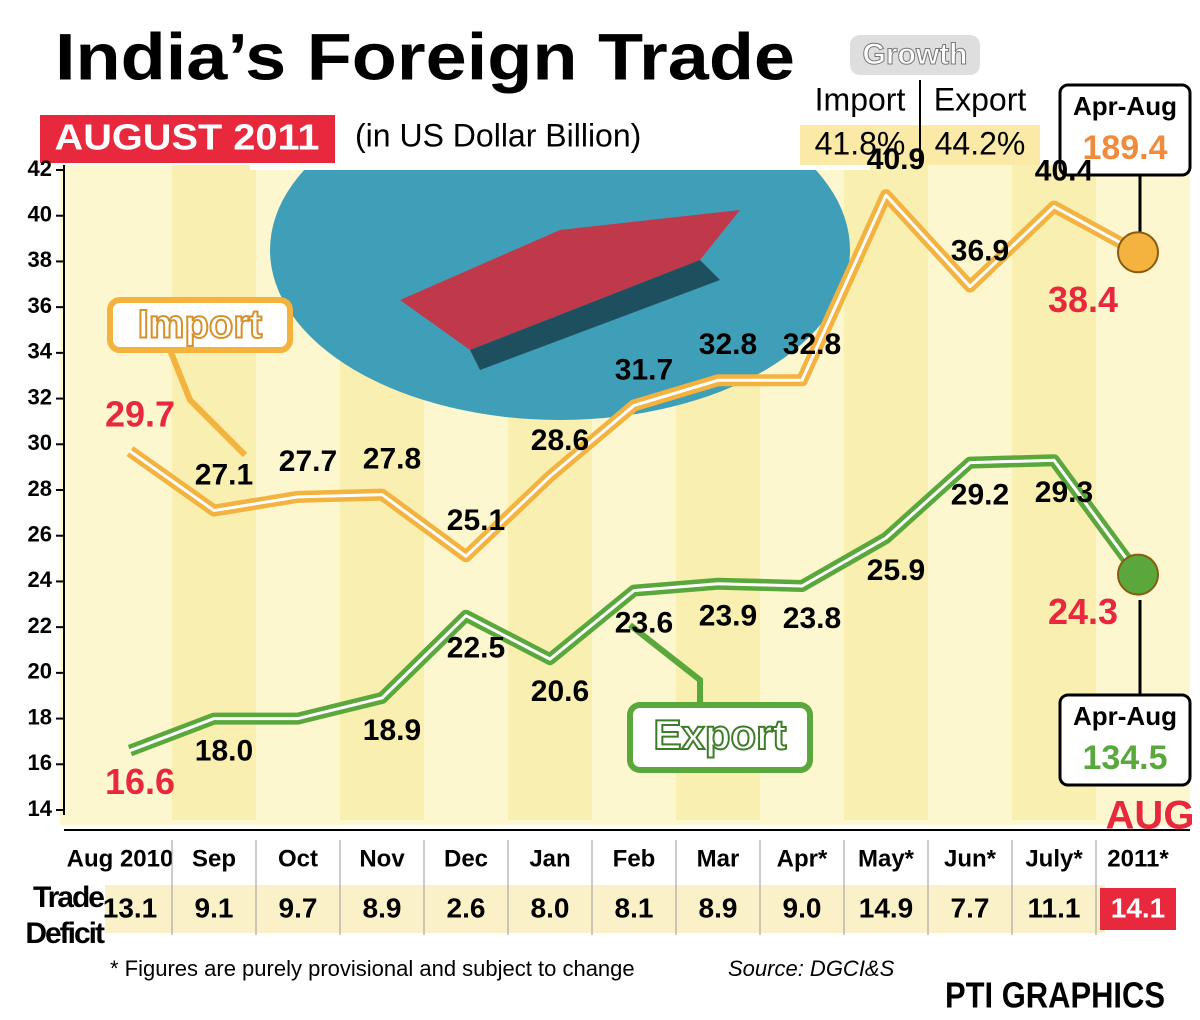 This screenshot has height=1020, width=1200. What do you see at coordinates (860, 99) in the screenshot?
I see `growth-label: Import` at bounding box center [860, 99].